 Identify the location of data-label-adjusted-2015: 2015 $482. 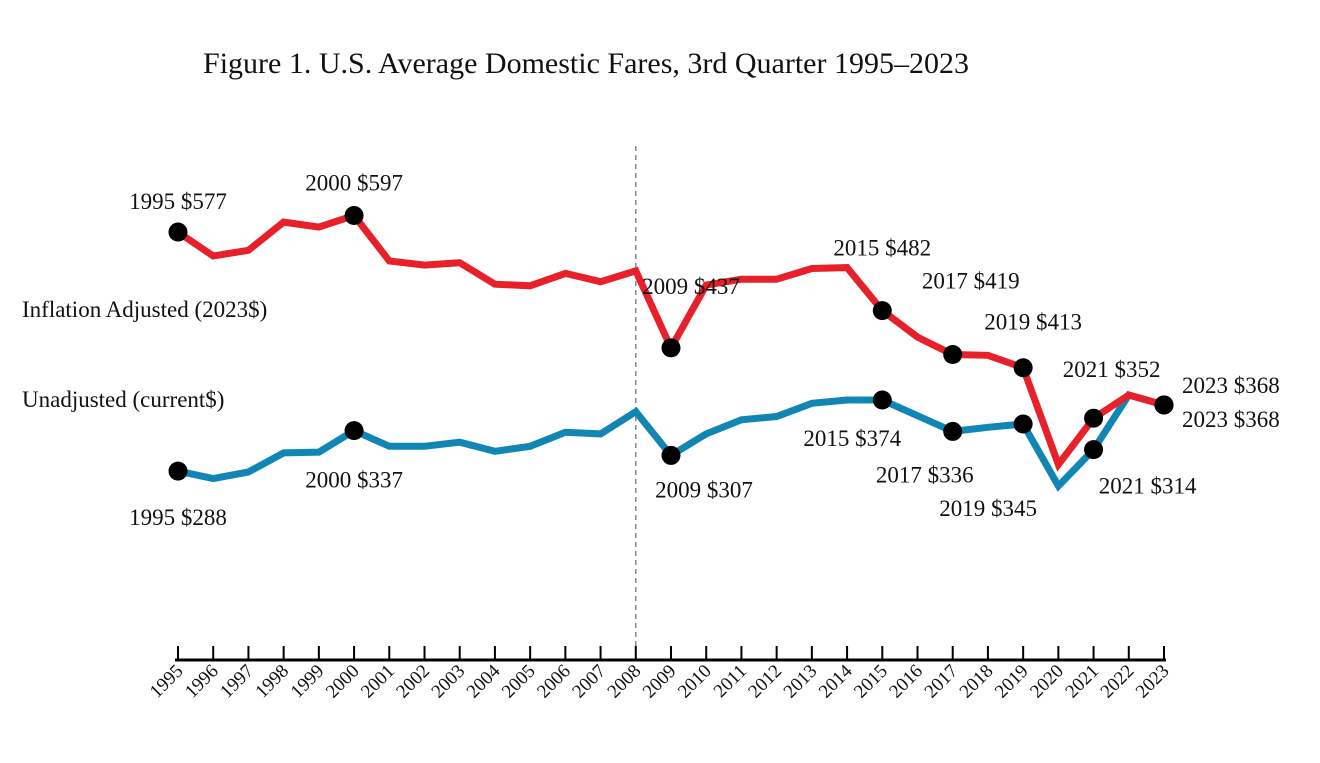
(882, 248).